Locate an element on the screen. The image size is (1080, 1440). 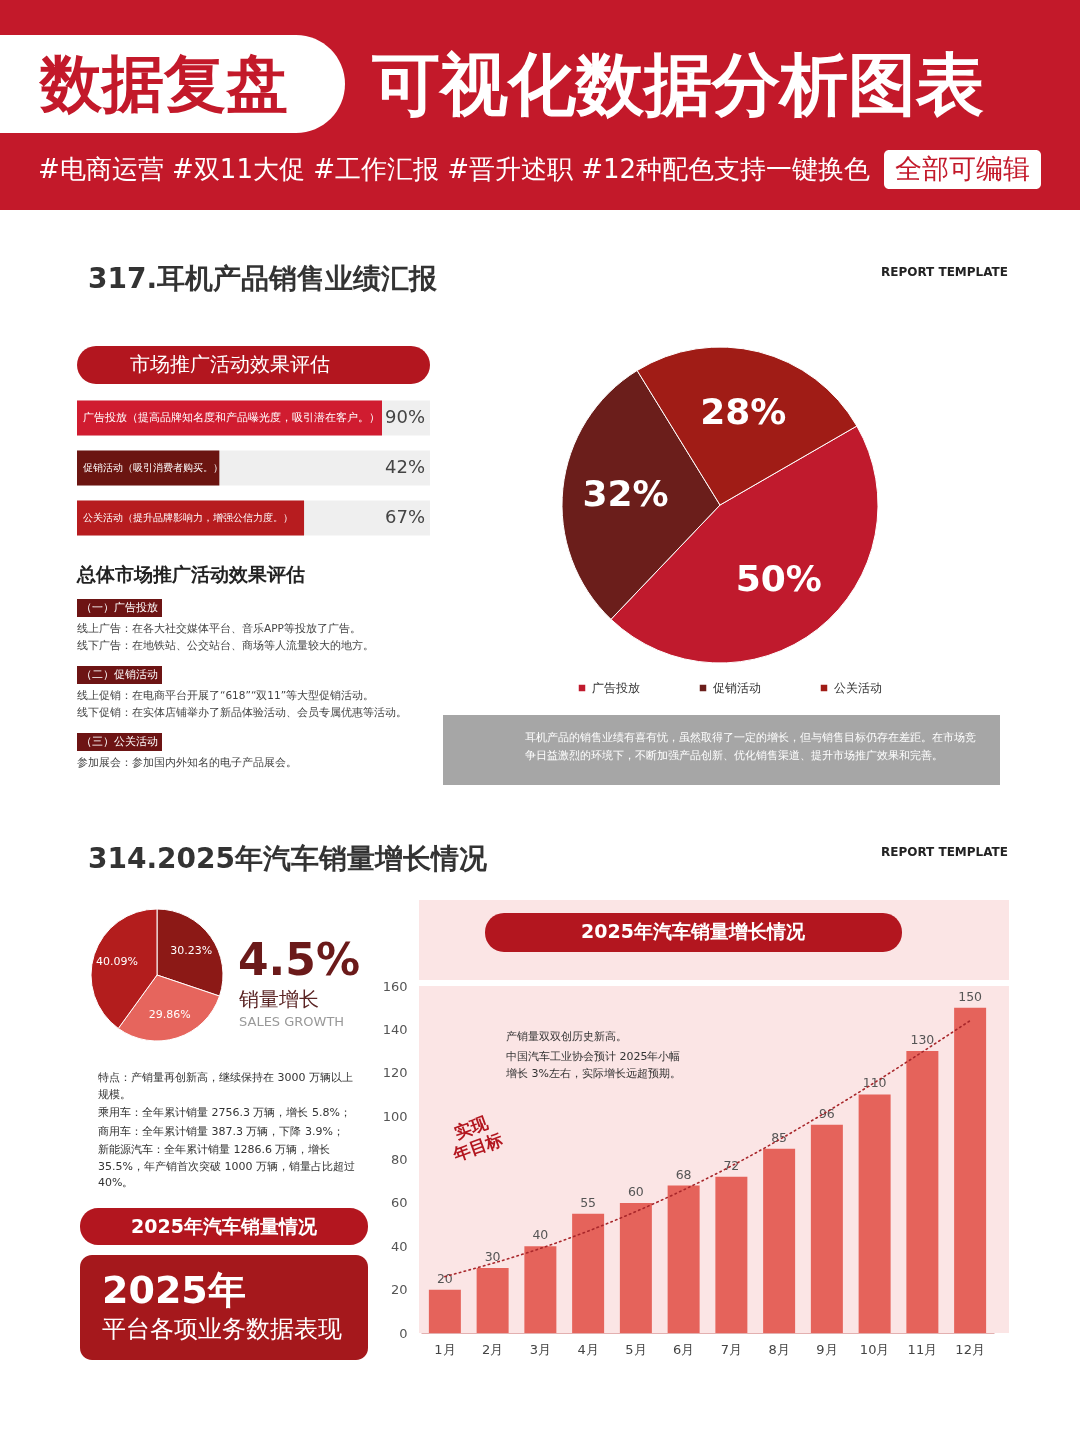
data-label: 72 is located at coordinates (731, 1165).